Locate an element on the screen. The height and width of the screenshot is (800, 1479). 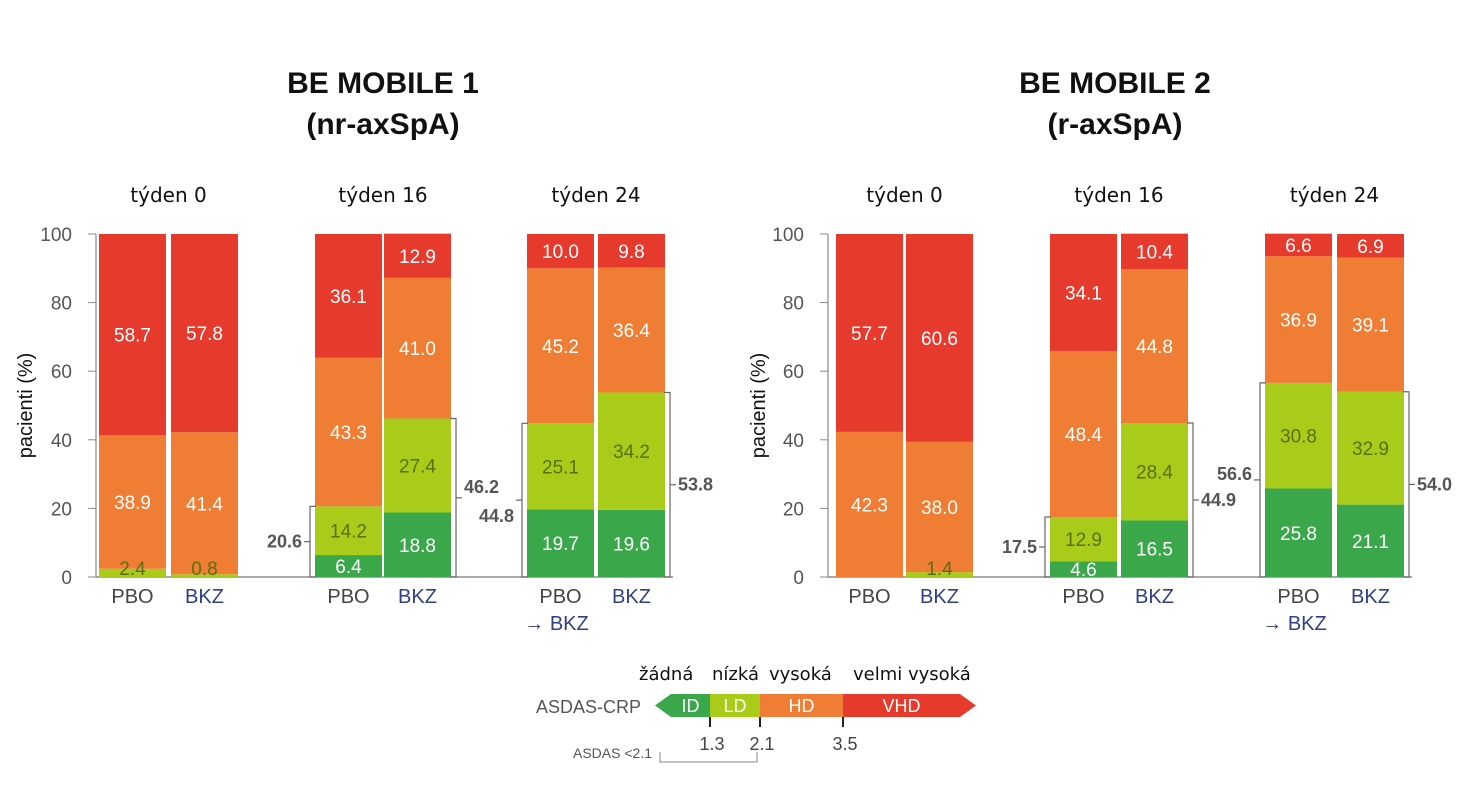
data-label: 6.9 is located at coordinates (1370, 247).